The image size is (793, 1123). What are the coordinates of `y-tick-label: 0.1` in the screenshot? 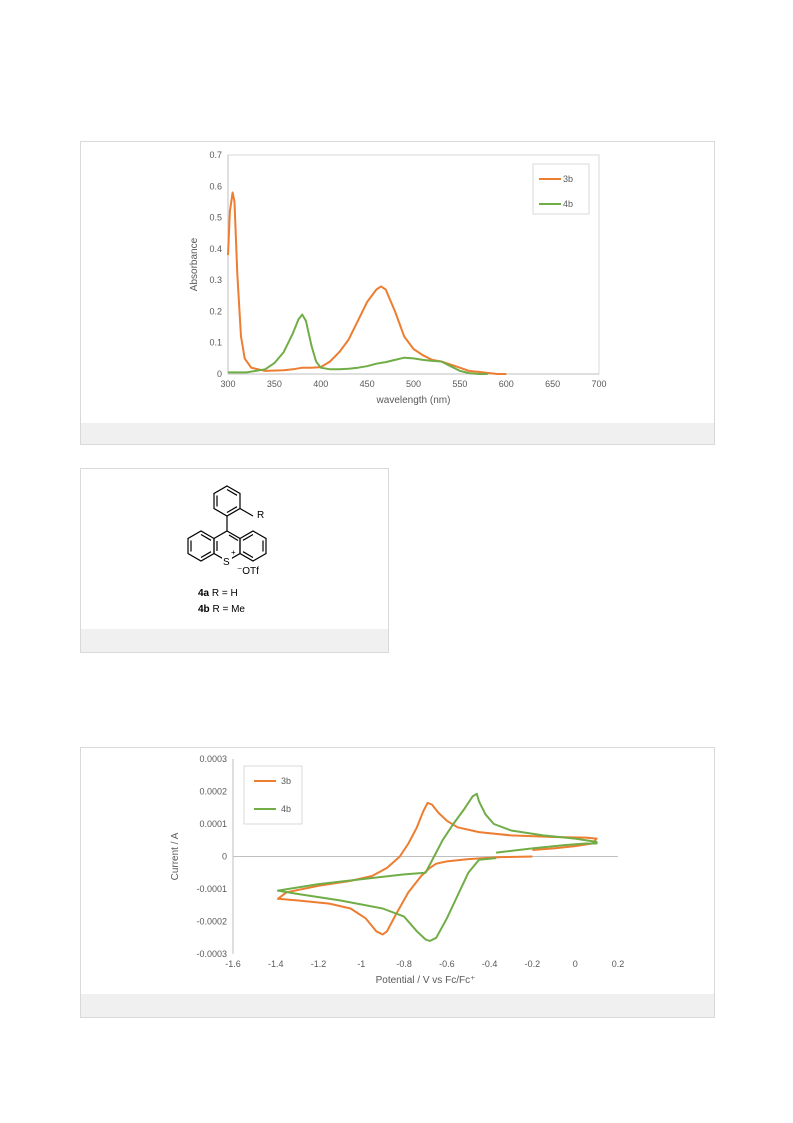 It's located at (215, 343).